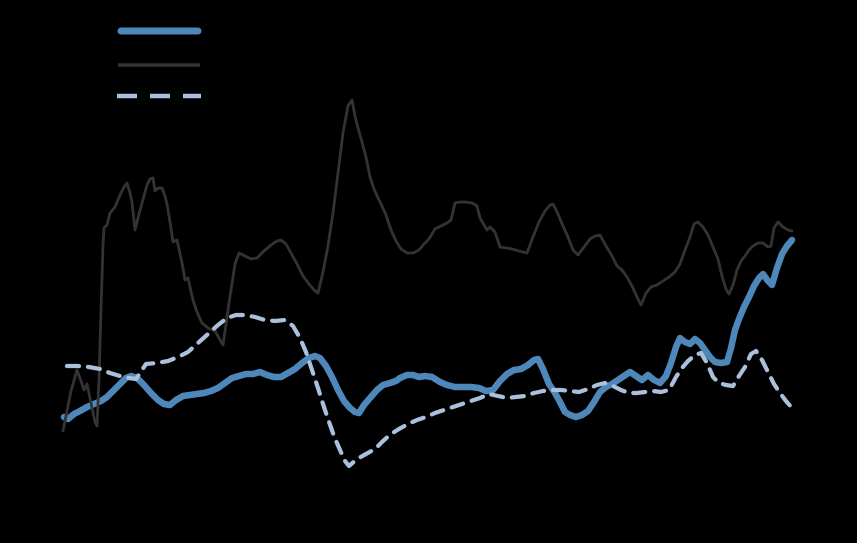 Image resolution: width=857 pixels, height=543 pixels. What do you see at coordinates (159, 63) in the screenshot?
I see `chart-legend` at bounding box center [159, 63].